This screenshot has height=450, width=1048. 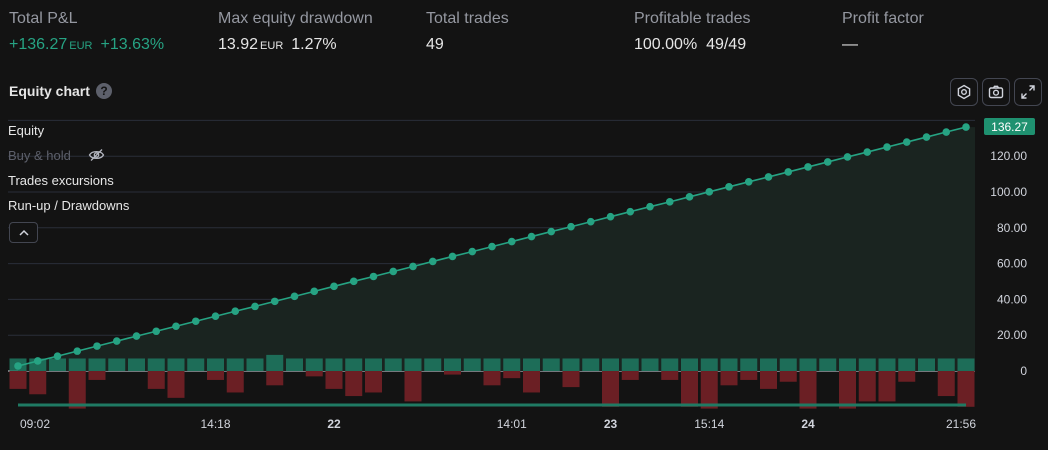 I want to click on chart-settings-button, so click(x=964, y=92).